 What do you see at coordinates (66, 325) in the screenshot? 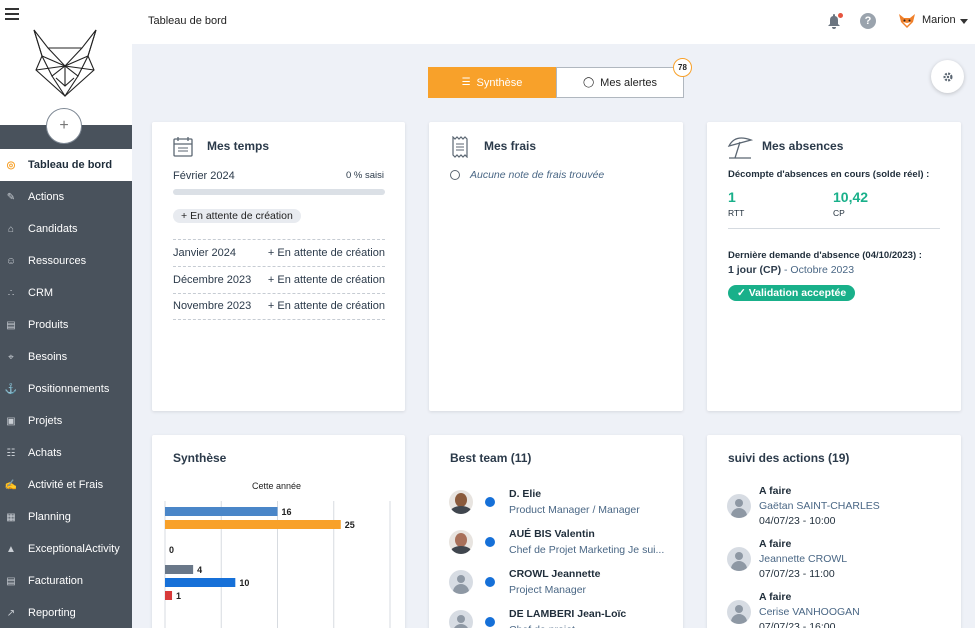
I see `sidebar-item-produits: ▤ Produits` at bounding box center [66, 325].